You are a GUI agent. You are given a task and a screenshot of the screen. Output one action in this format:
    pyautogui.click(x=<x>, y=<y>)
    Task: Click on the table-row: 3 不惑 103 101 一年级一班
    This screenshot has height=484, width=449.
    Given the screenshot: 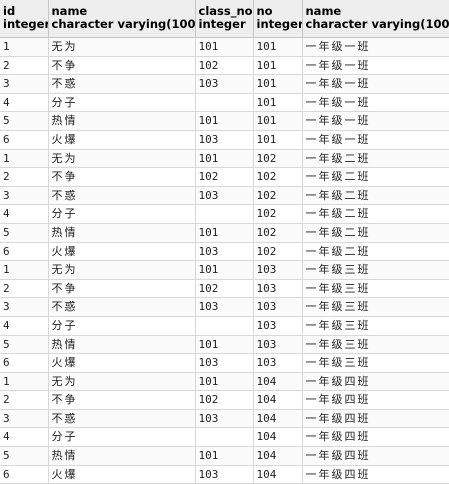 What is the action you would take?
    pyautogui.click(x=224, y=84)
    